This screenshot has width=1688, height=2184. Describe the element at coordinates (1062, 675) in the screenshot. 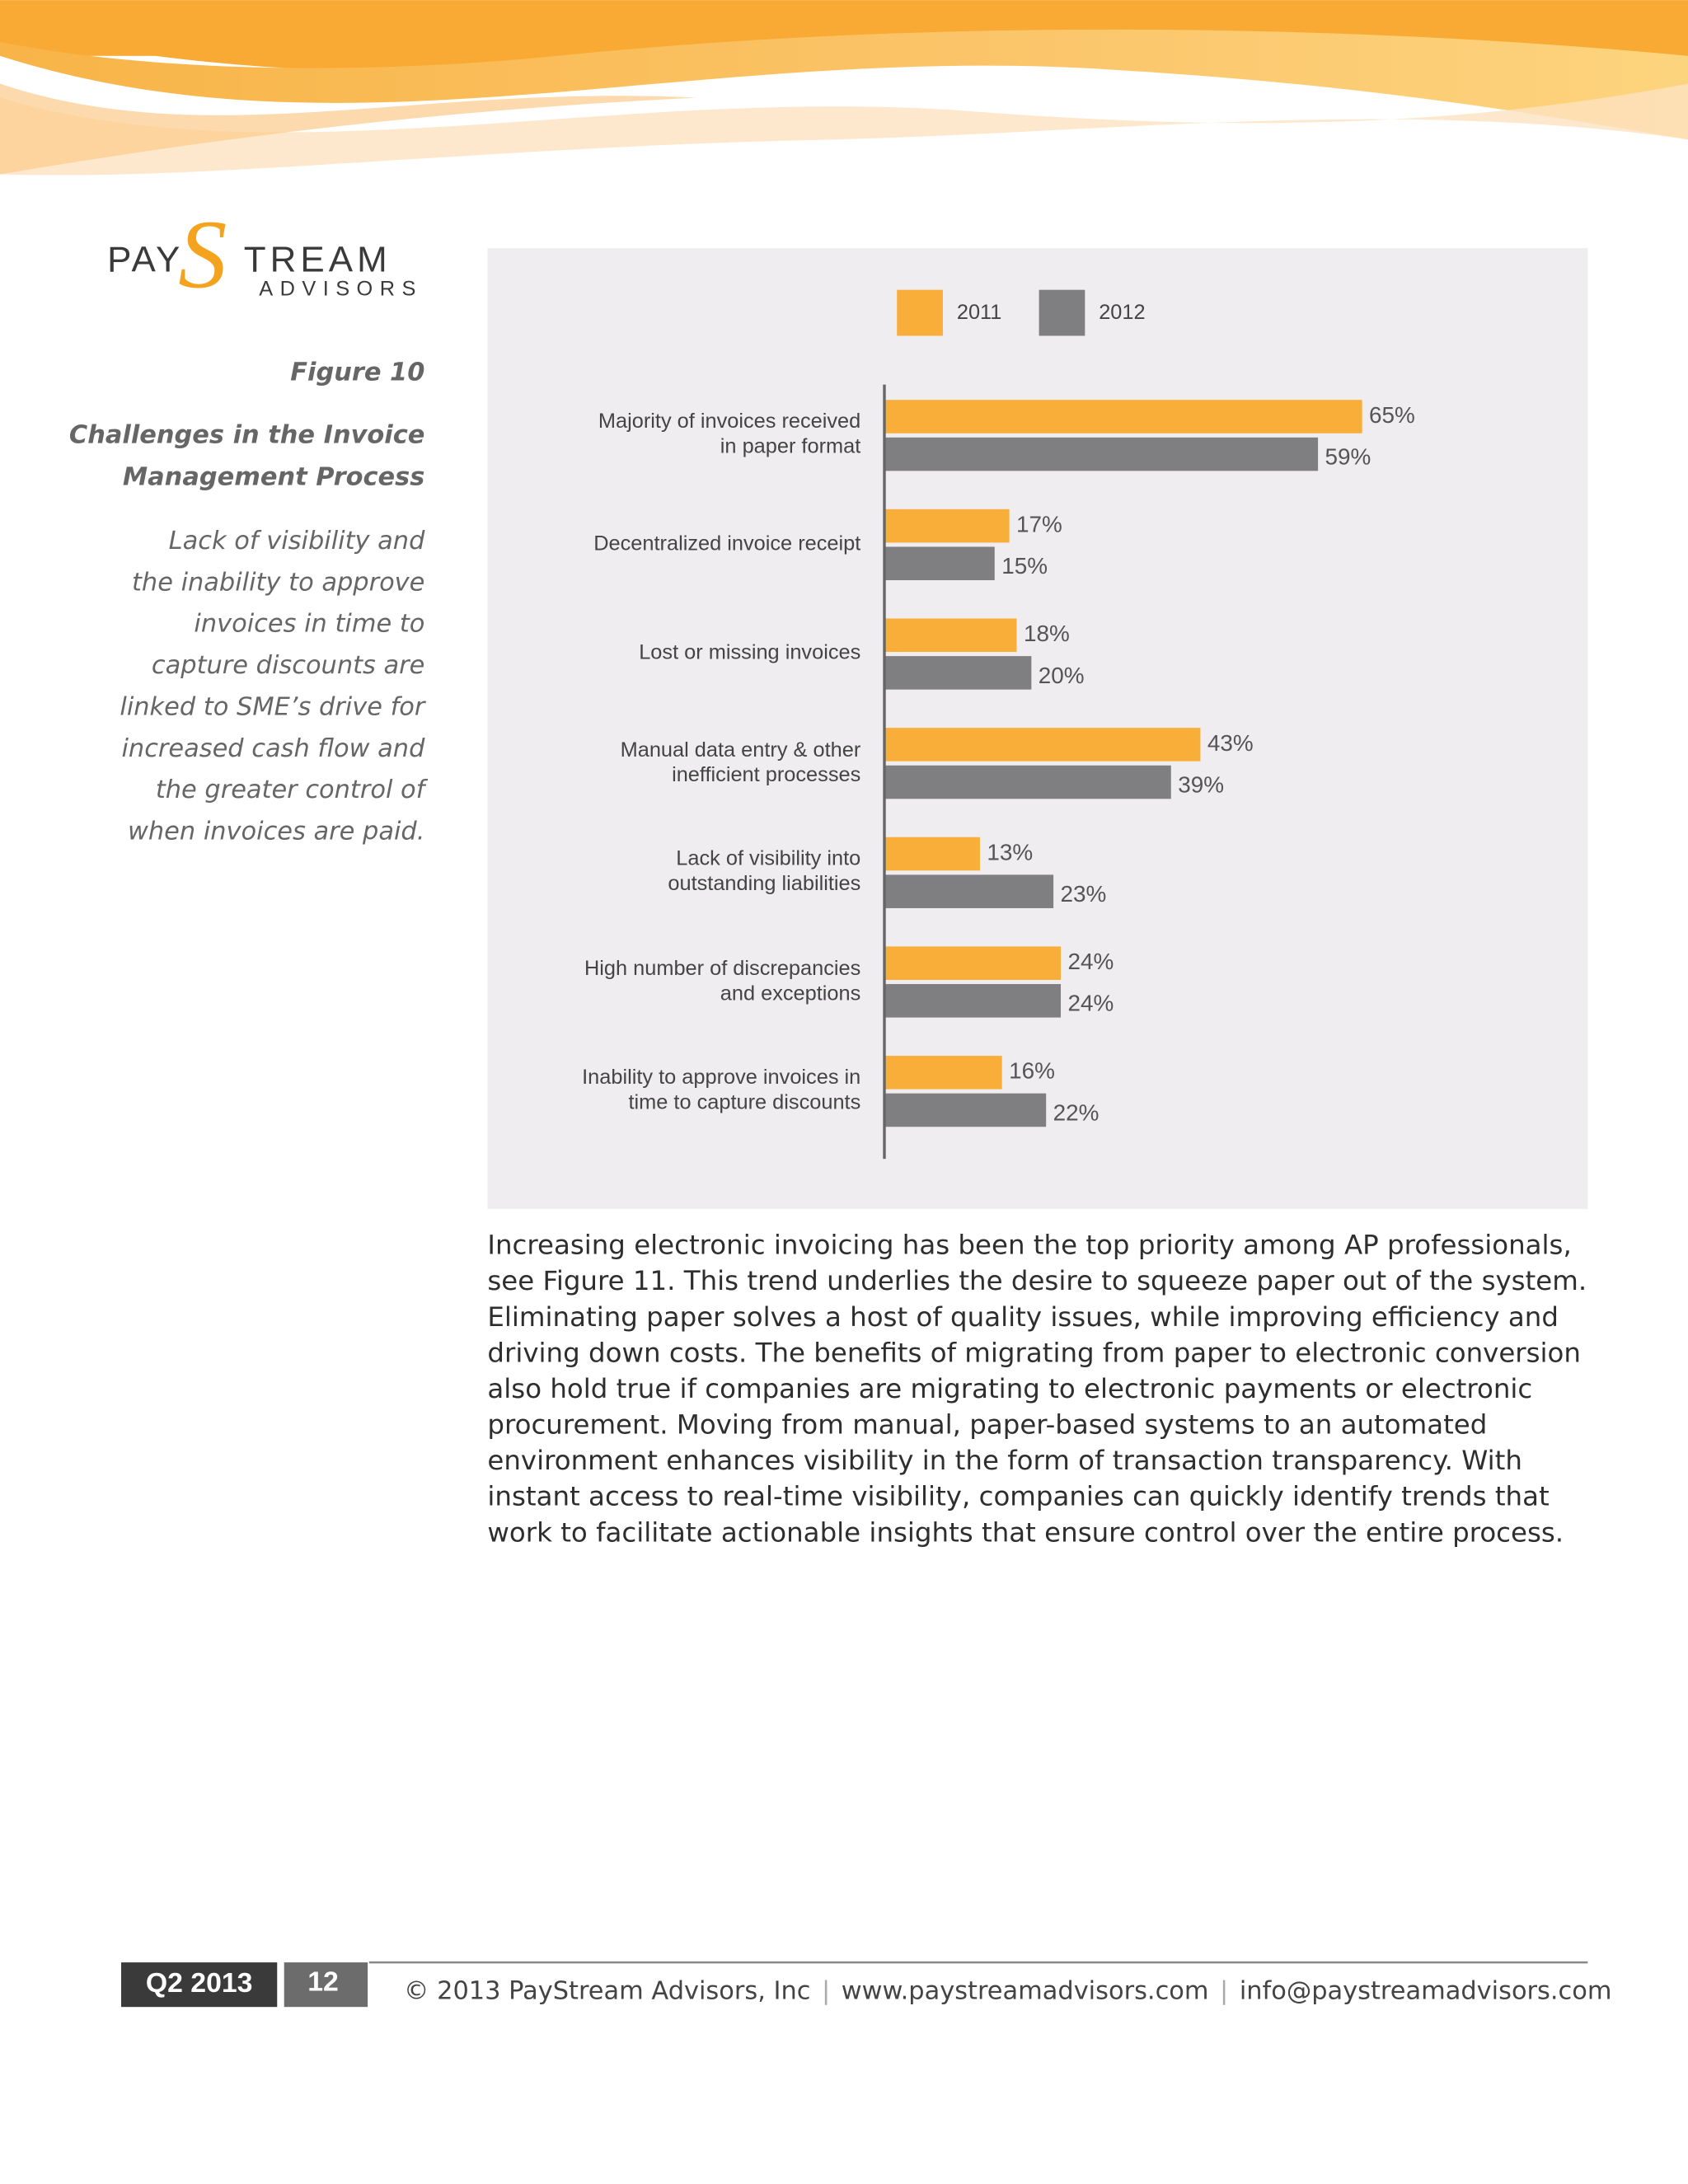

I see `value-label: 20%` at that location.